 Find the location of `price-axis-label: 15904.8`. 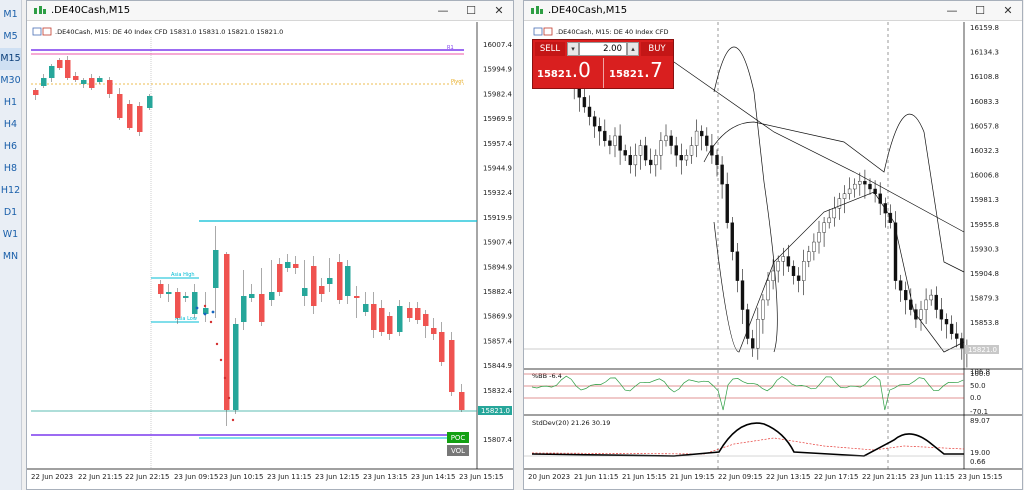

price-axis-label: 15904.8 is located at coordinates (984, 274).